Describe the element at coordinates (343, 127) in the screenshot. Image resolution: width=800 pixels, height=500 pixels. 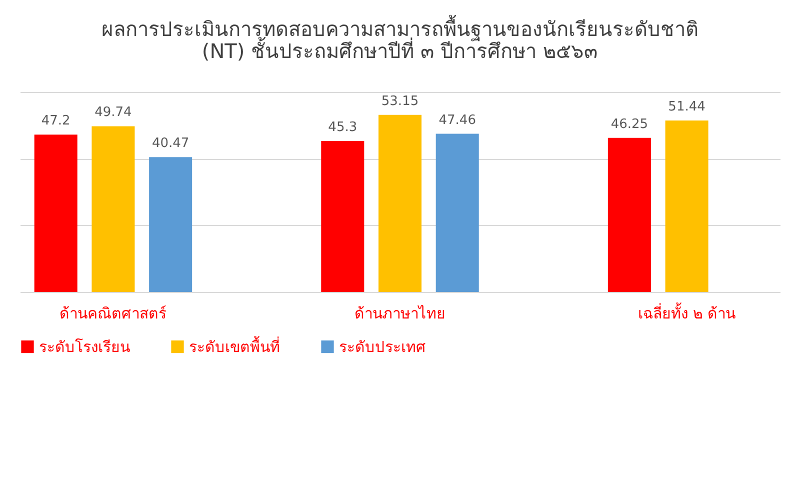
I see `data-label: 45.3` at that location.